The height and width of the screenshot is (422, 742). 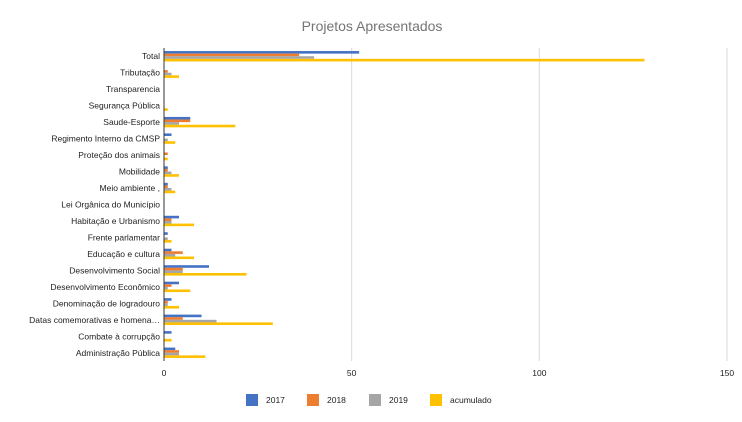 I want to click on category-label: Proteção dos animais, so click(x=119, y=155).